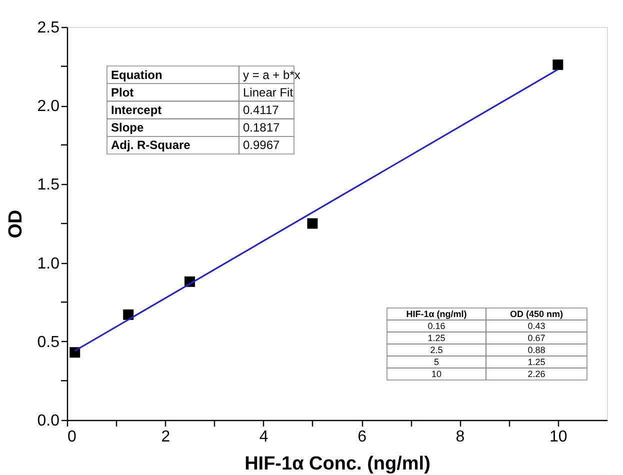  Describe the element at coordinates (337, 464) in the screenshot. I see `x-axis-title: HIF-1α Conc. (ng/ml)` at that location.